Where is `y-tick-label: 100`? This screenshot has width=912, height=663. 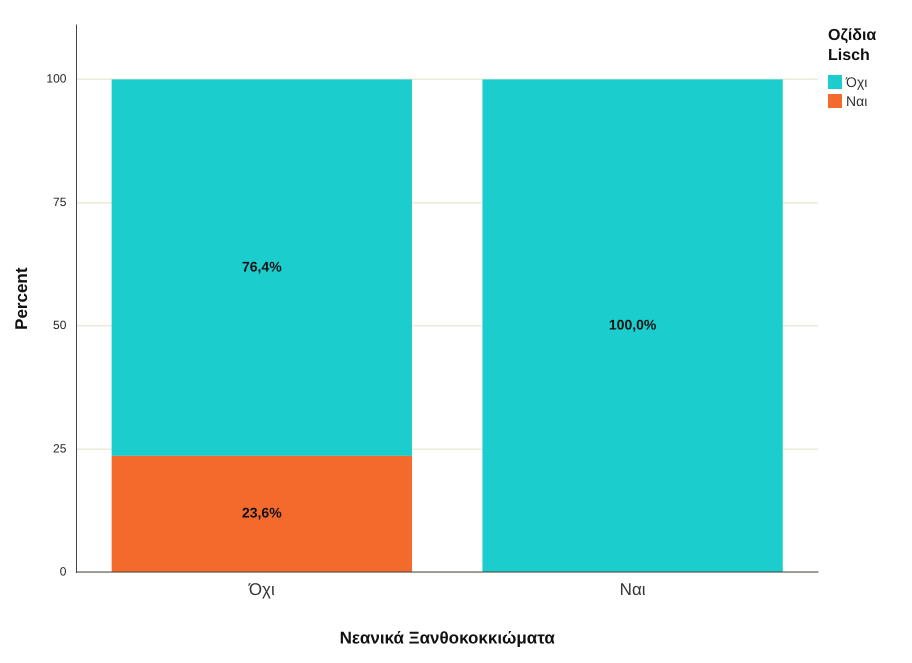
y-tick-label: 100 is located at coordinates (56, 79).